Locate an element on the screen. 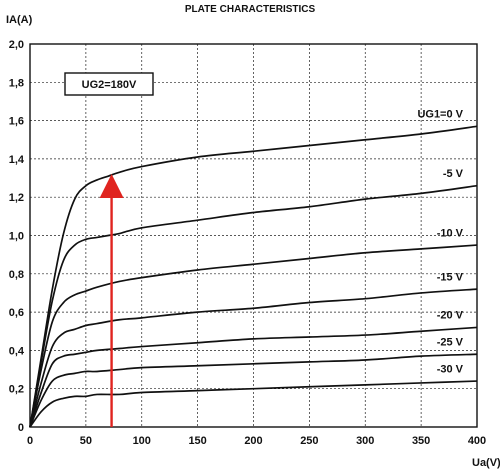  x-tick-label: 350 is located at coordinates (421, 441).